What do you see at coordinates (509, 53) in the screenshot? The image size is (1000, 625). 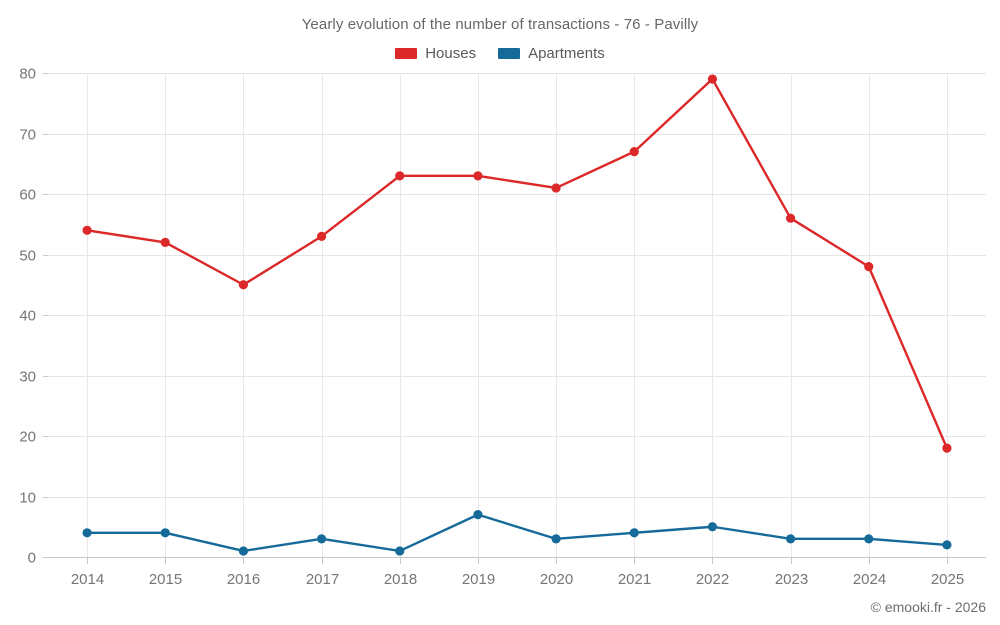 I see `legend-swatch-apartments` at bounding box center [509, 53].